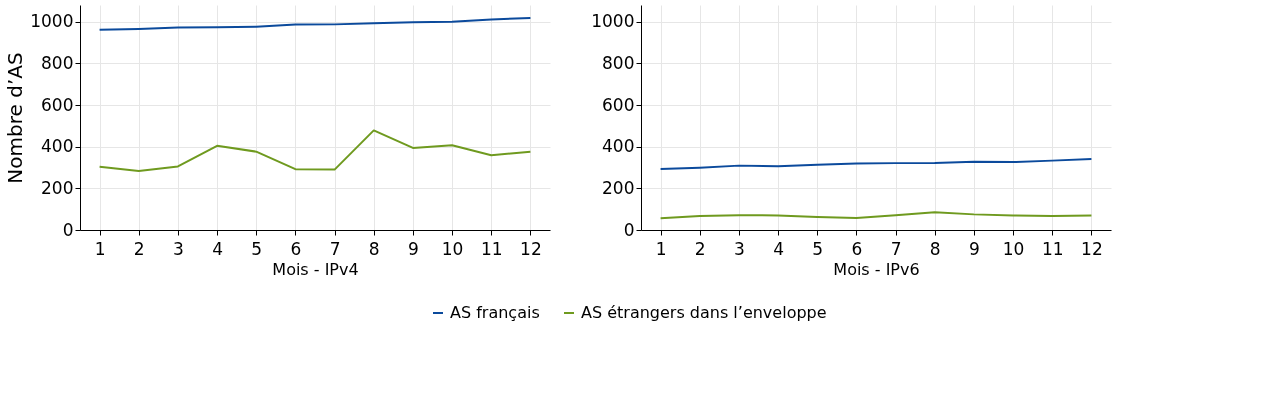  I want to click on legend-label: AS étrangers dans l’enveloppe, so click(704, 312).